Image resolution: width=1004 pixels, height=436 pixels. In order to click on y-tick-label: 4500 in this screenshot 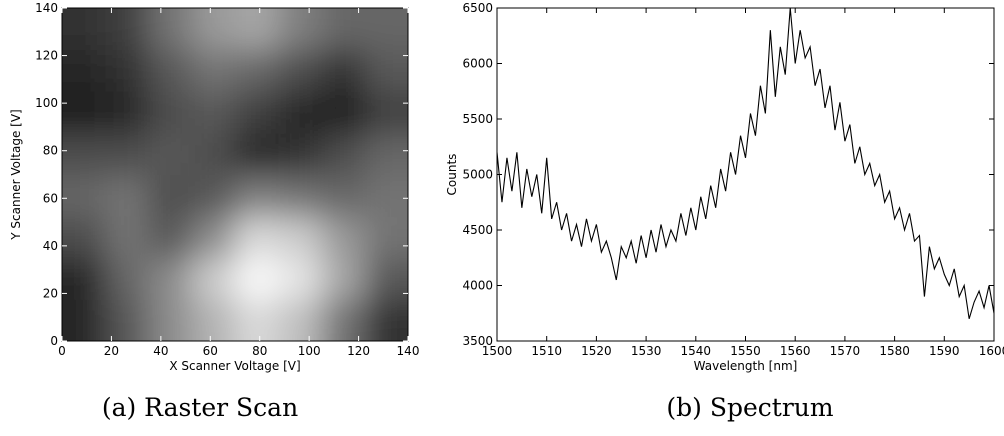, I will do `click(477, 230)`.